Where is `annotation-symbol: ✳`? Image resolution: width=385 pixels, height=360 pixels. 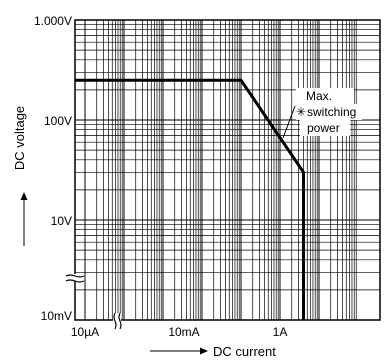 annotation-symbol: ✳ is located at coordinates (301, 112).